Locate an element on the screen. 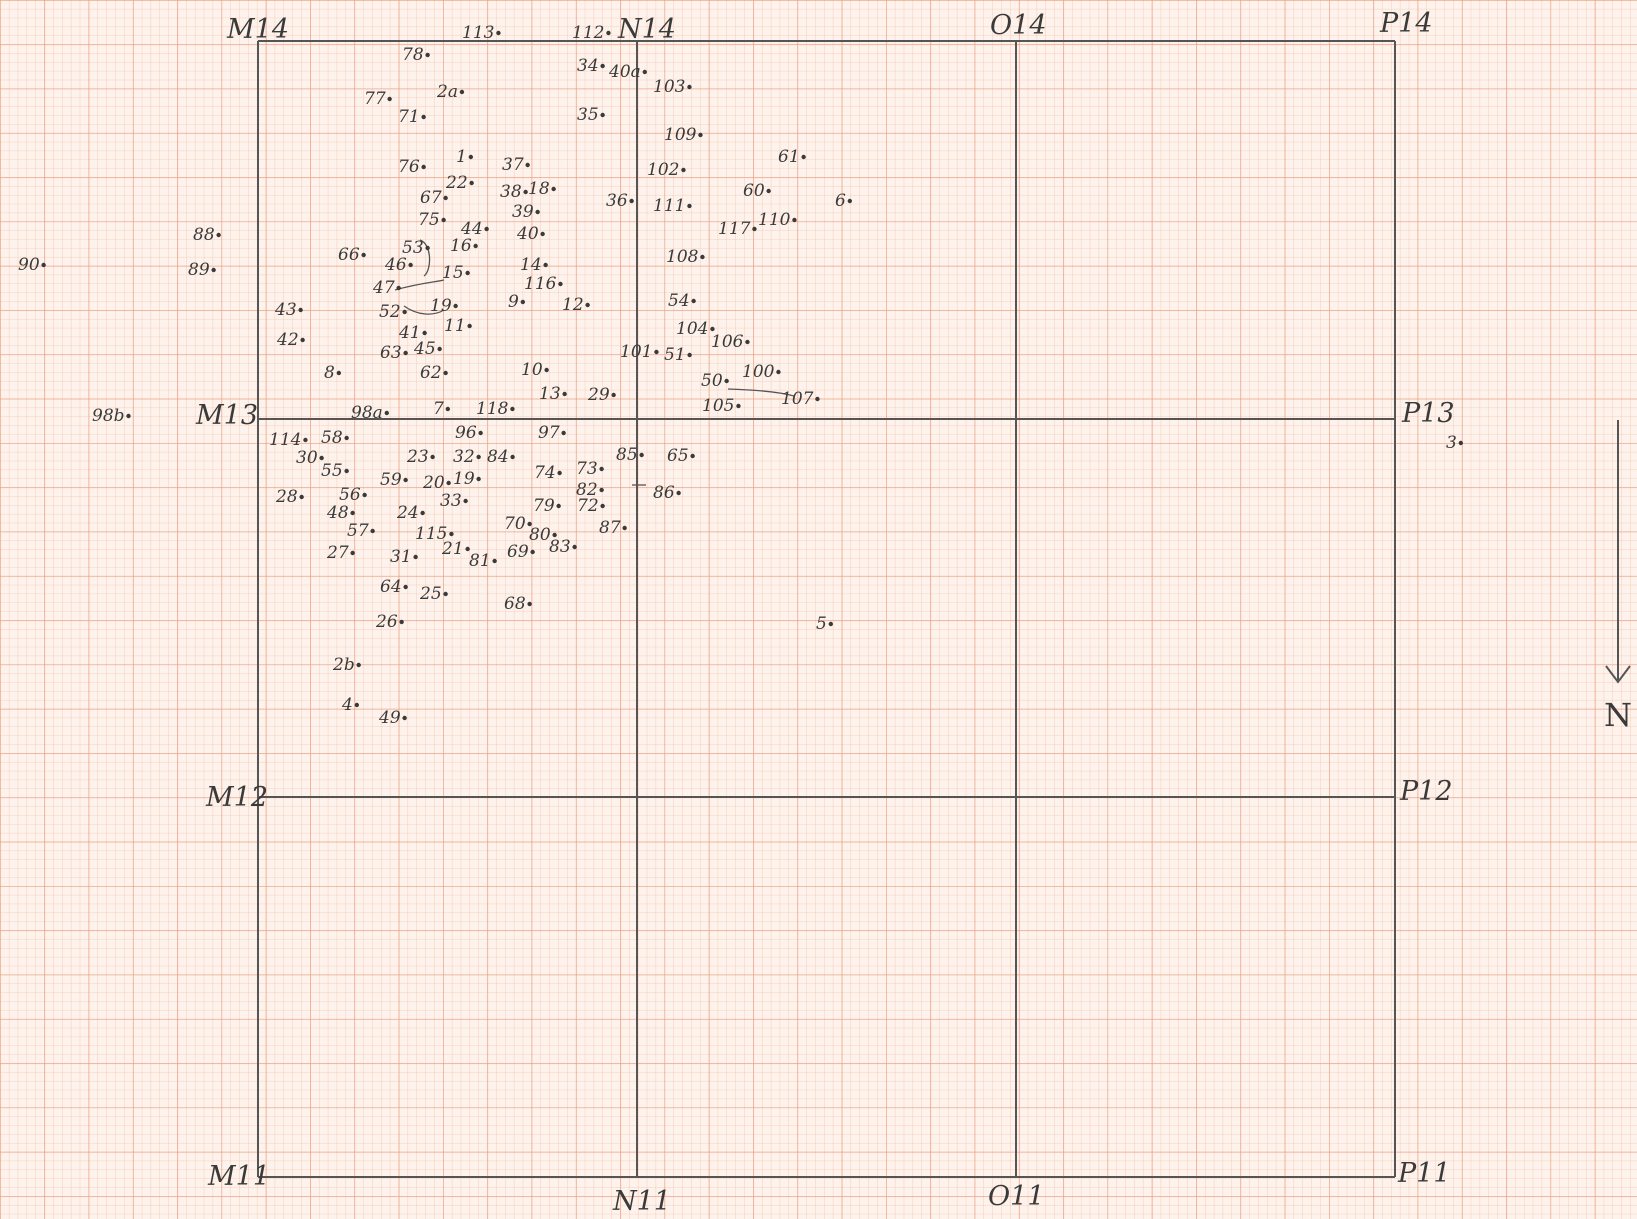 This screenshot has height=1219, width=1637. find-label: 13 is located at coordinates (550, 394).